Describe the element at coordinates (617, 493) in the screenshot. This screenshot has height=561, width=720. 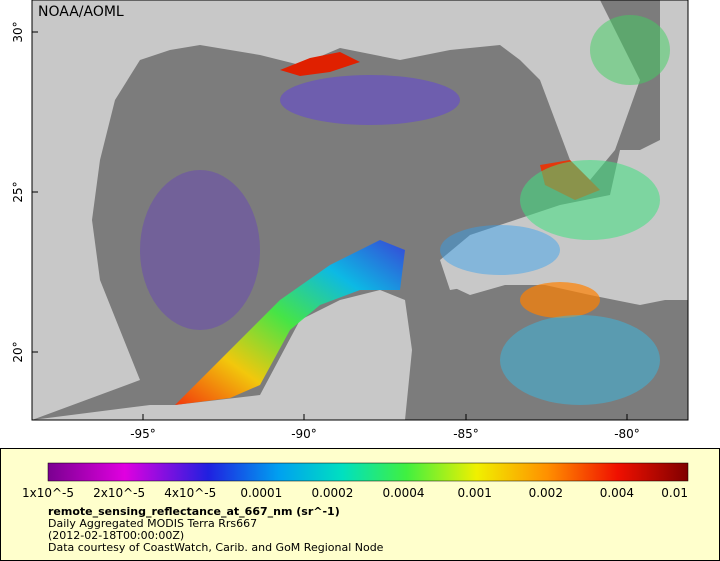
I see `colorbar-label: 0.004` at that location.